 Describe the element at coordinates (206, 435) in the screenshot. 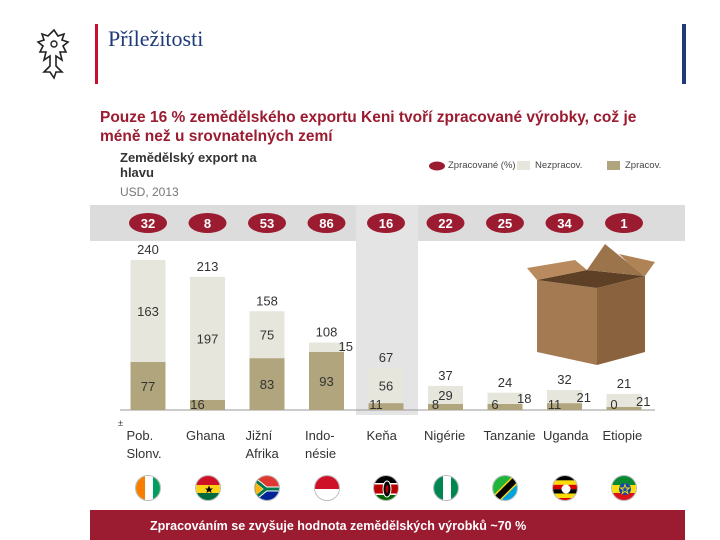

I see `category-label-1-0: Ghana` at that location.